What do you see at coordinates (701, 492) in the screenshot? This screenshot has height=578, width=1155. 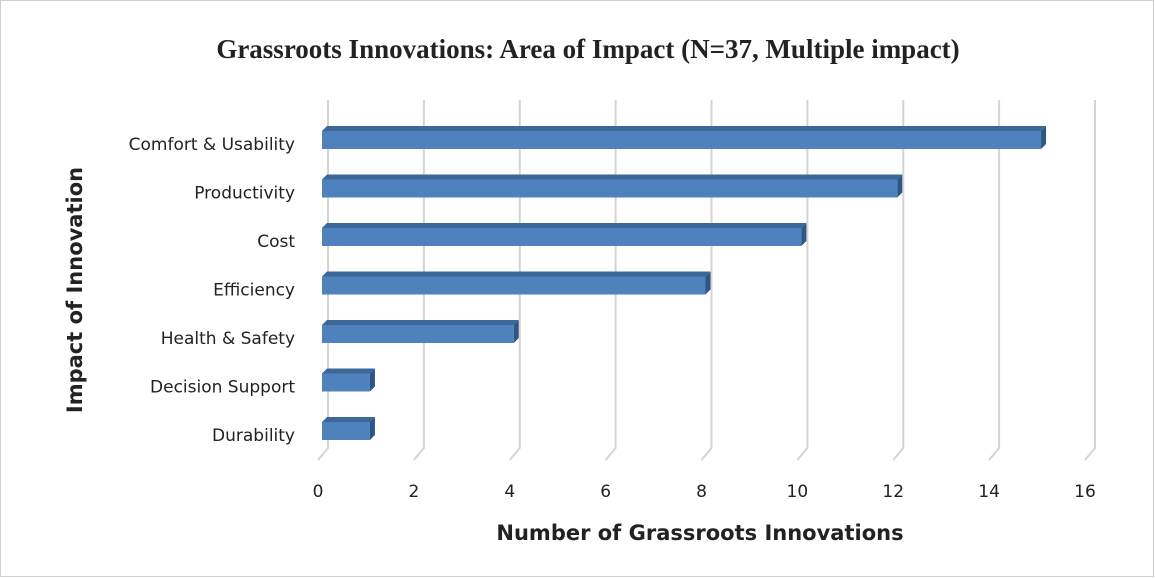 I see `x-tick-label: 8` at bounding box center [701, 492].